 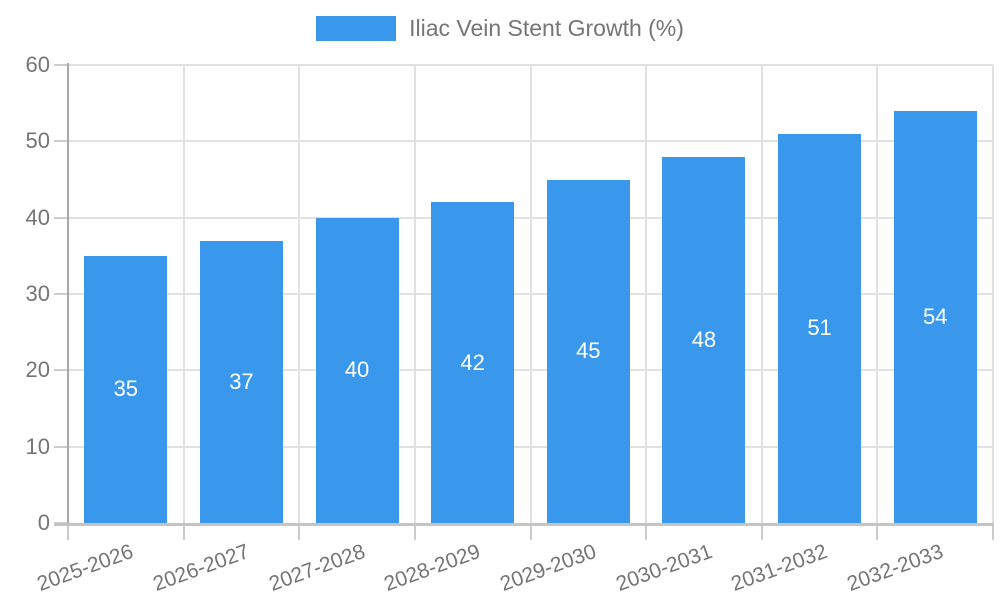 I want to click on x-tick-label: 2027-2028, so click(x=316, y=568).